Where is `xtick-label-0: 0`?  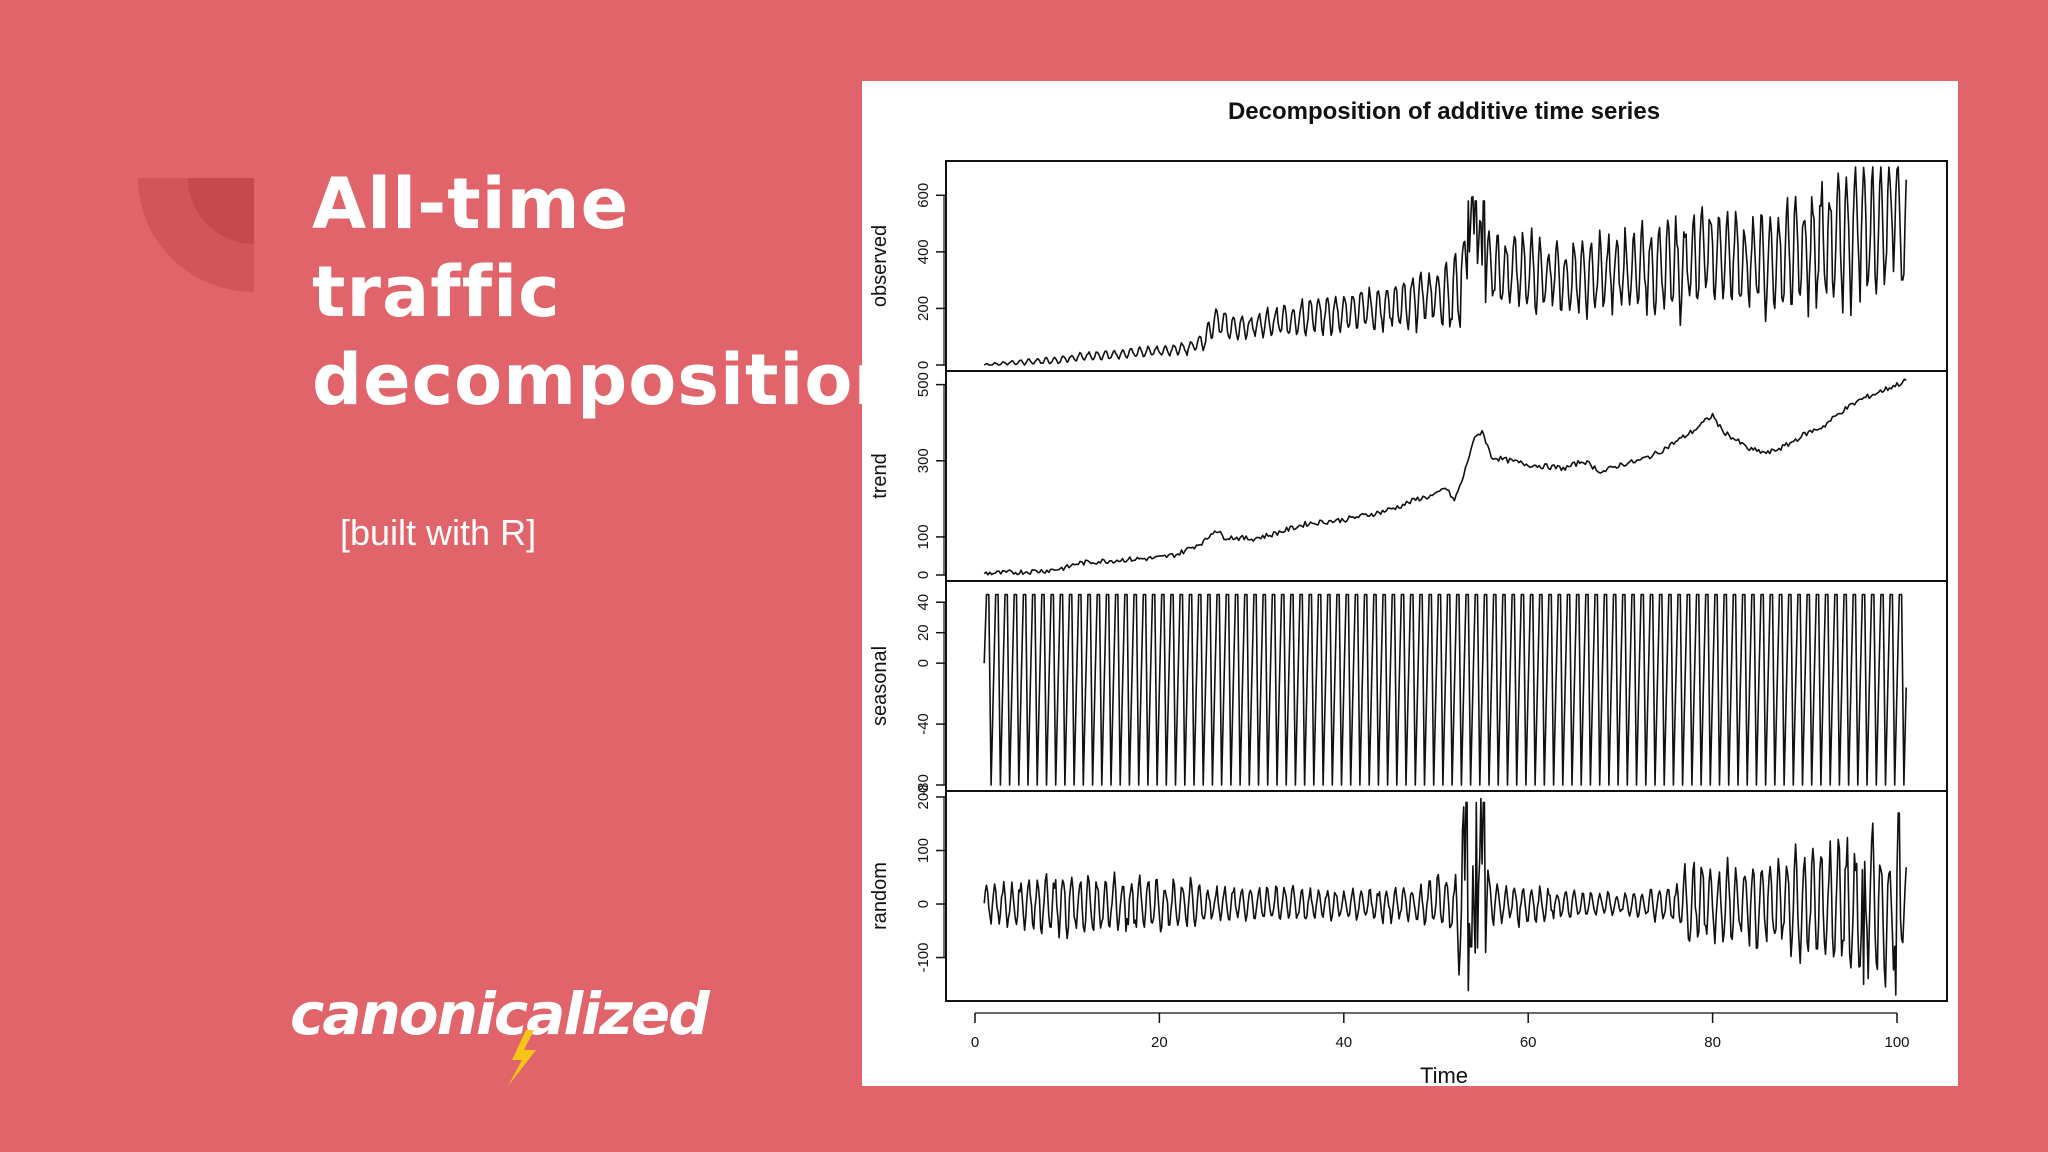 xtick-label-0: 0 is located at coordinates (975, 1042).